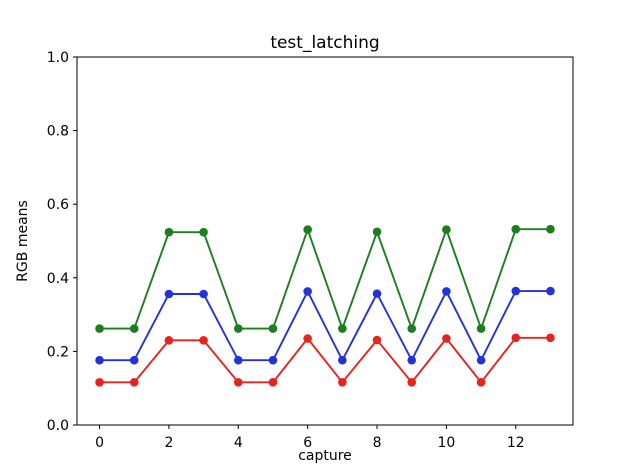  Describe the element at coordinates (325, 456) in the screenshot. I see `x-axis-label: capture` at that location.